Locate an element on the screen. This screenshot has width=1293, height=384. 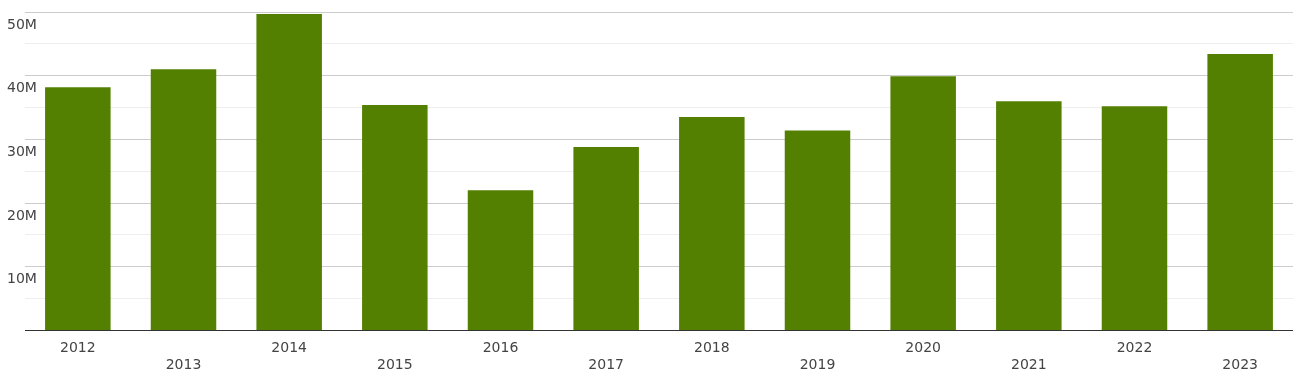
x-tick-label: 2015 is located at coordinates (395, 364).